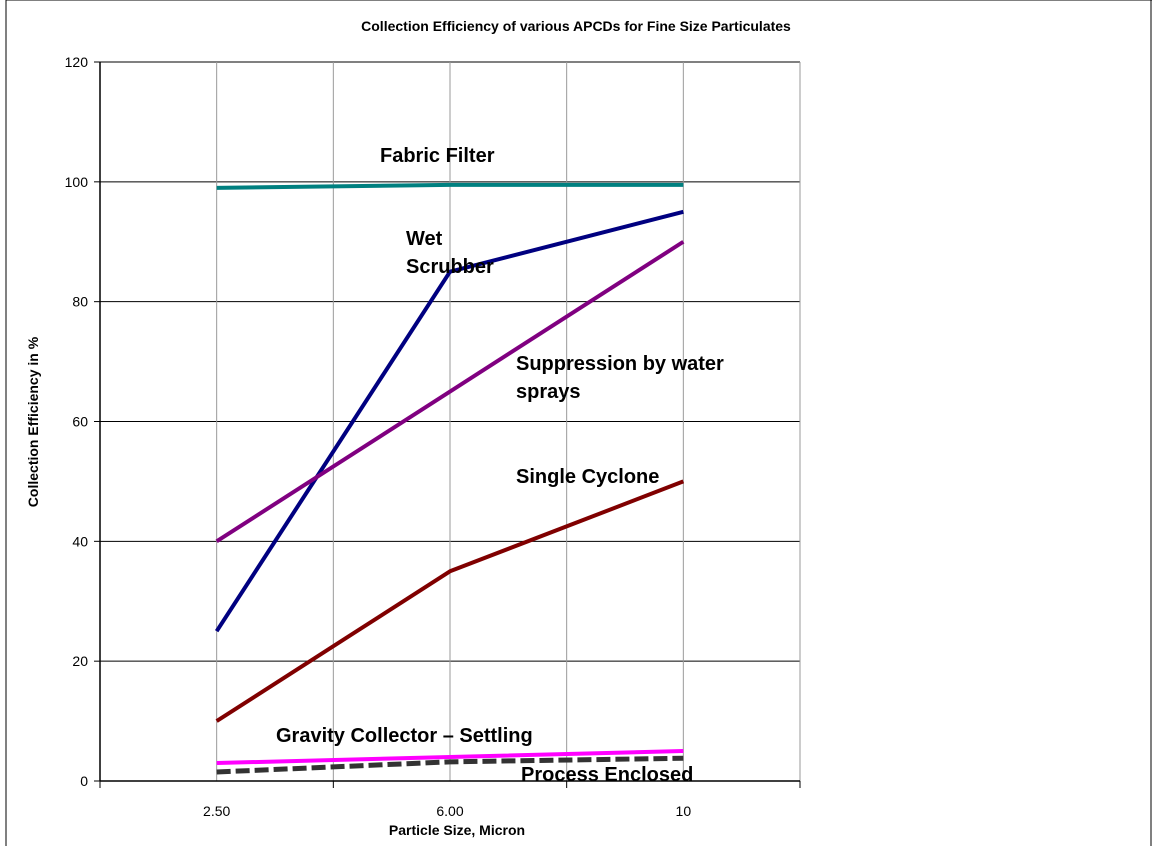 Image resolution: width=1152 pixels, height=851 pixels. Describe the element at coordinates (84, 781) in the screenshot. I see `y-tick-label: 0` at that location.